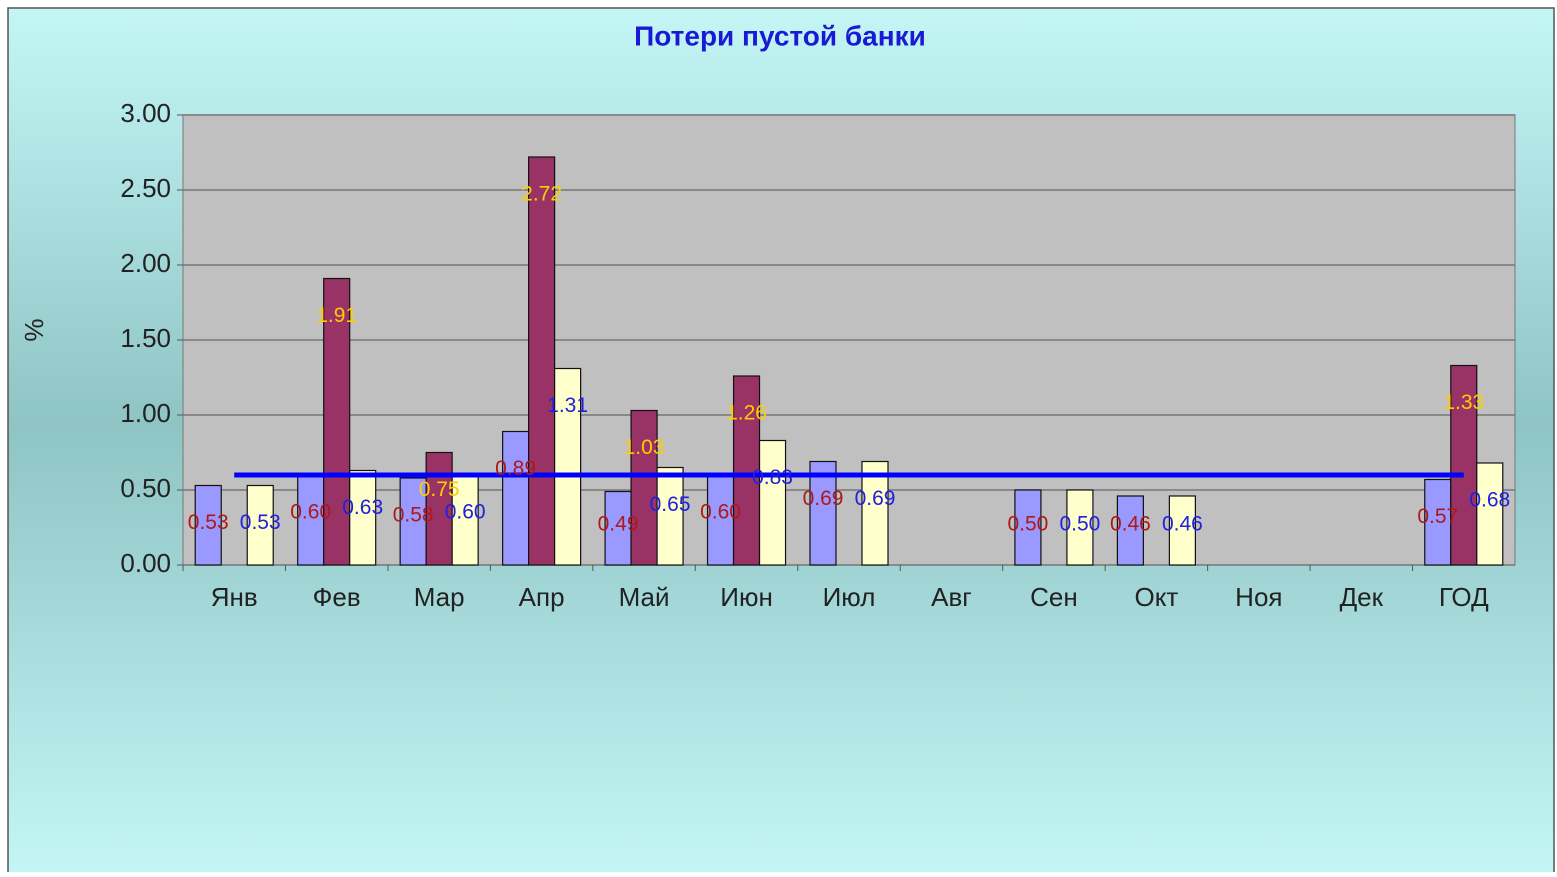 This screenshot has width=1557, height=877. What do you see at coordinates (746, 413) in the screenshot?
I see `data-label: 1.26` at bounding box center [746, 413].